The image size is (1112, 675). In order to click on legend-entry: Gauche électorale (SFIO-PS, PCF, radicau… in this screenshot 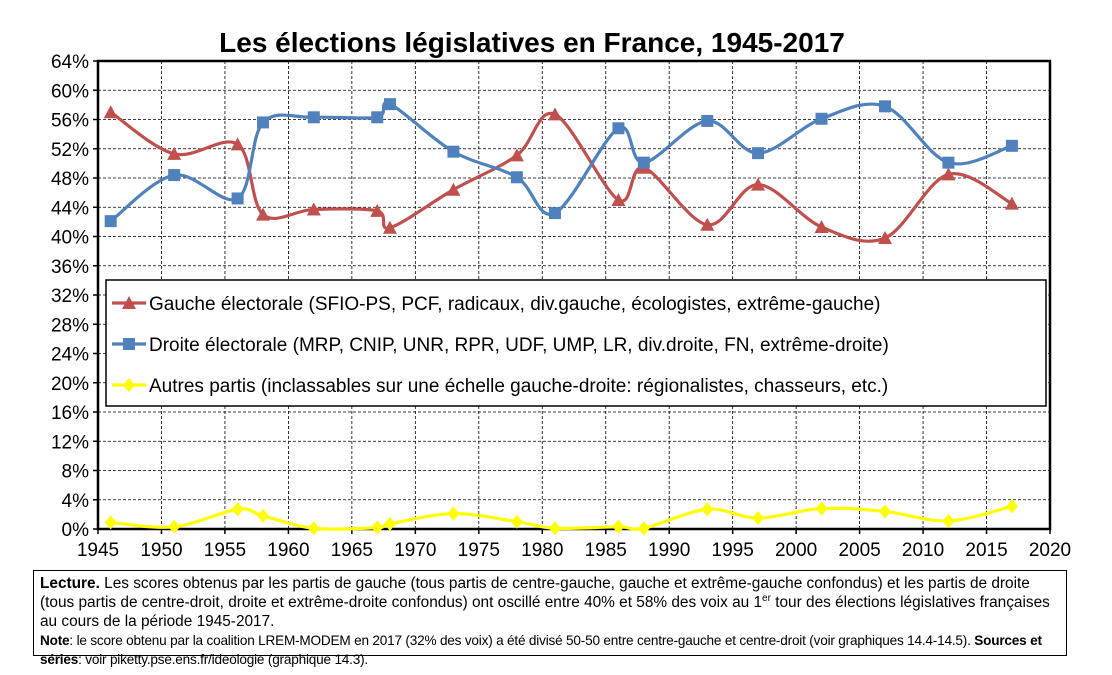, I will do `click(515, 304)`.